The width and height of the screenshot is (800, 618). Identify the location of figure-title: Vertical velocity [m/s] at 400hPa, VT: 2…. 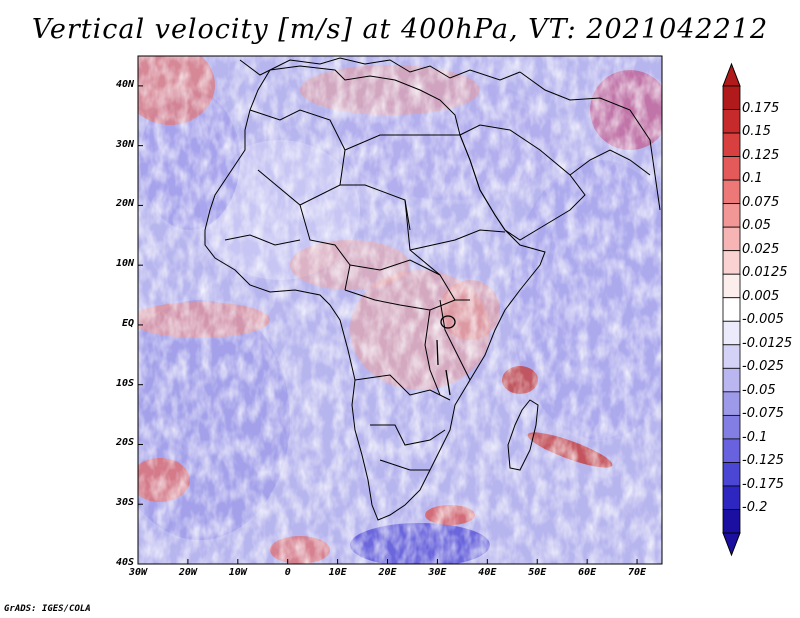
(400, 29).